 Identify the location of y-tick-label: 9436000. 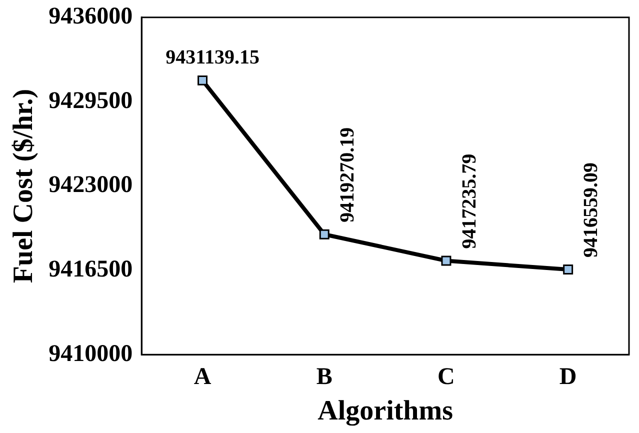
(90, 17).